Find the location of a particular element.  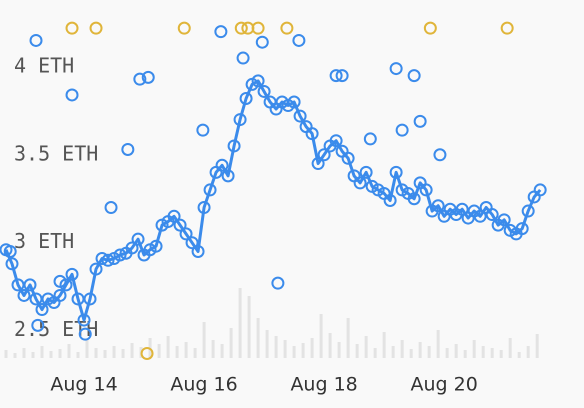

y-tick-label: 3 ETH is located at coordinates (44, 241).